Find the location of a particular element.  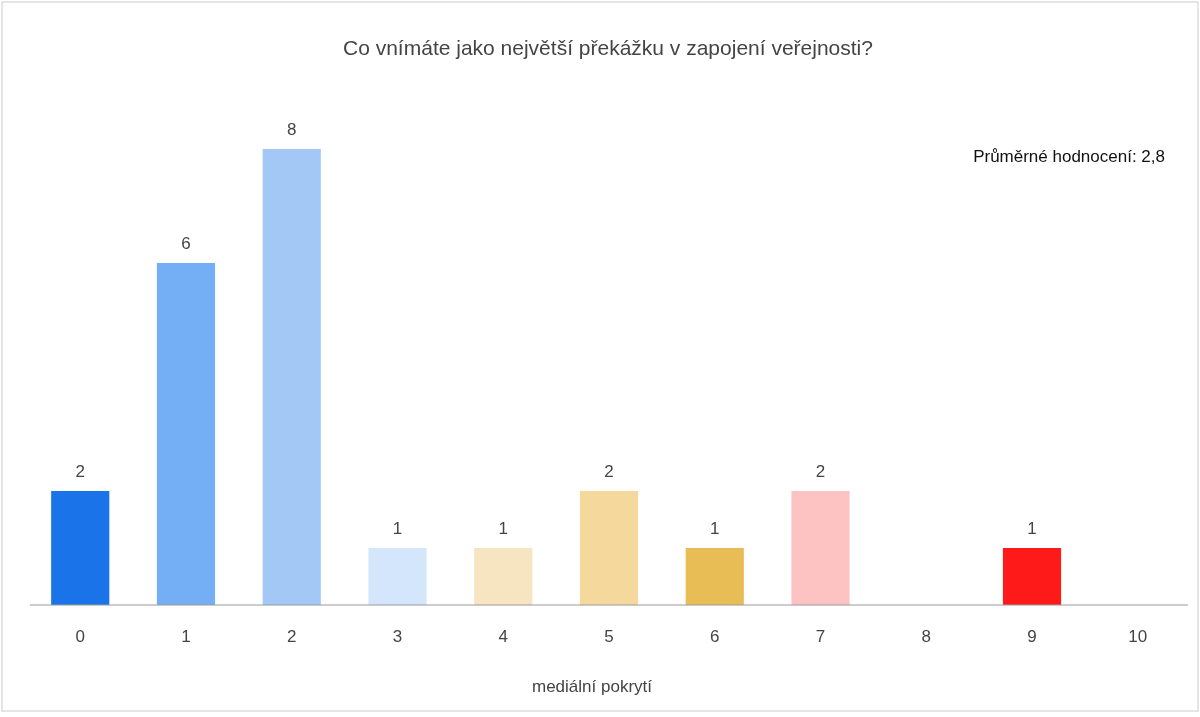

x-tick-label: 4 is located at coordinates (503, 636).